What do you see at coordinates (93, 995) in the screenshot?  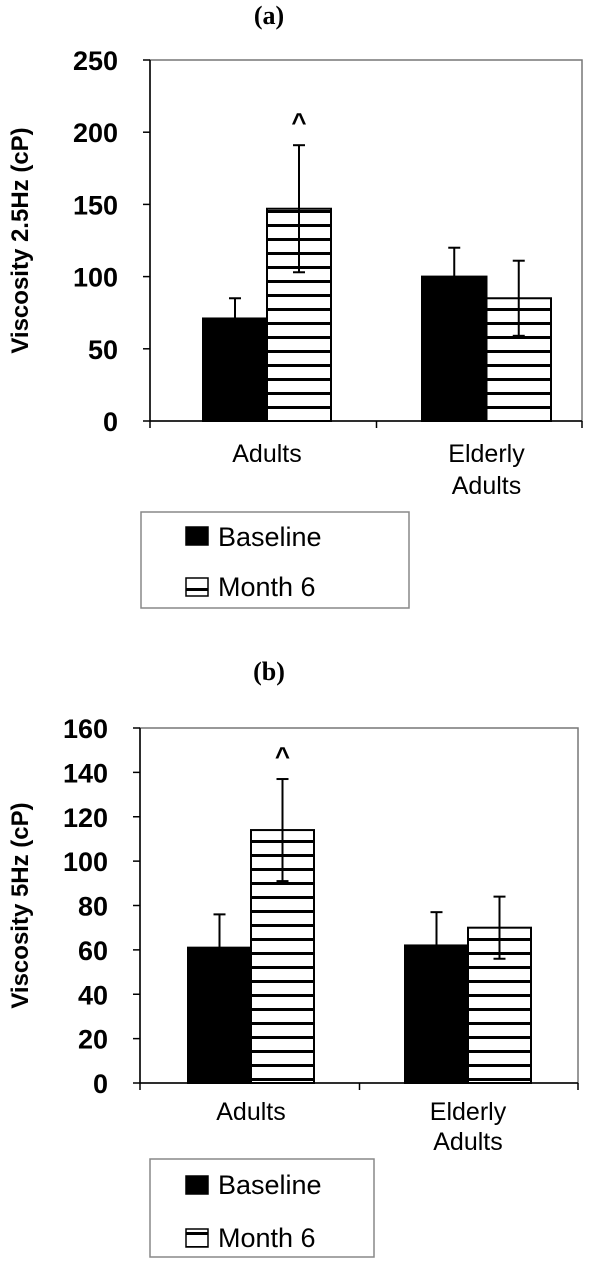 I see `y-tick-label: 40` at bounding box center [93, 995].